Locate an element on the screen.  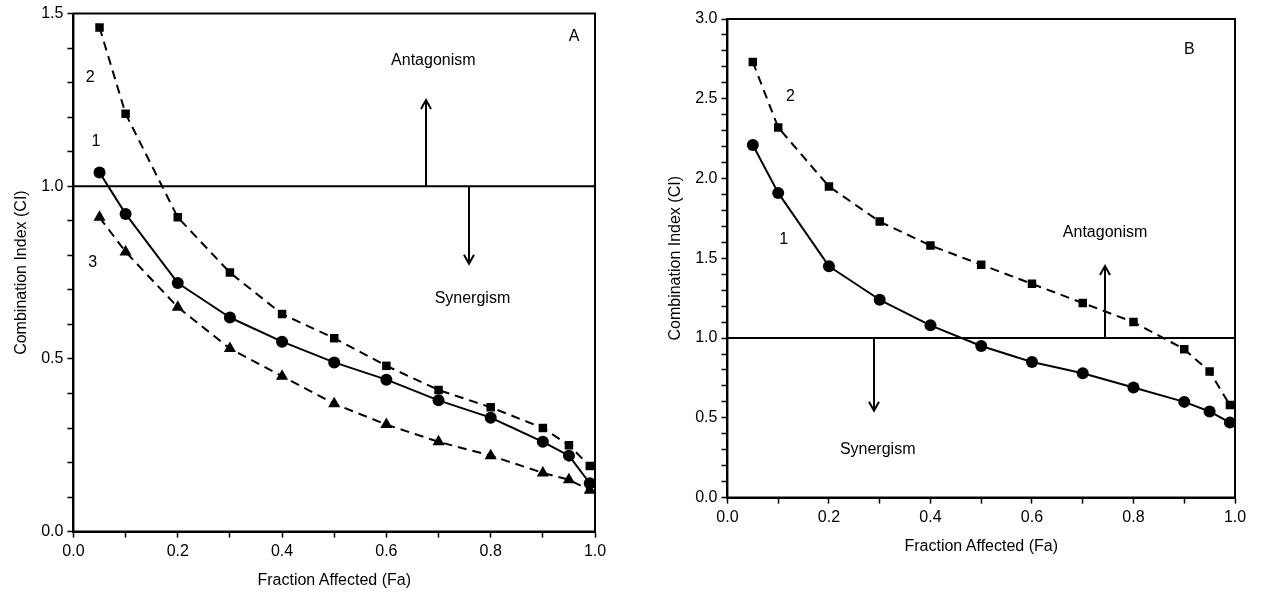
annotation: A is located at coordinates (574, 36).